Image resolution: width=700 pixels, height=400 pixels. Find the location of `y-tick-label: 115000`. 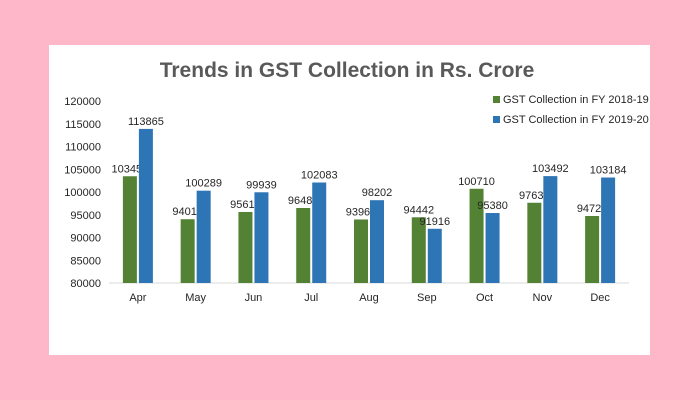

y-tick-label: 115000 is located at coordinates (83, 125).